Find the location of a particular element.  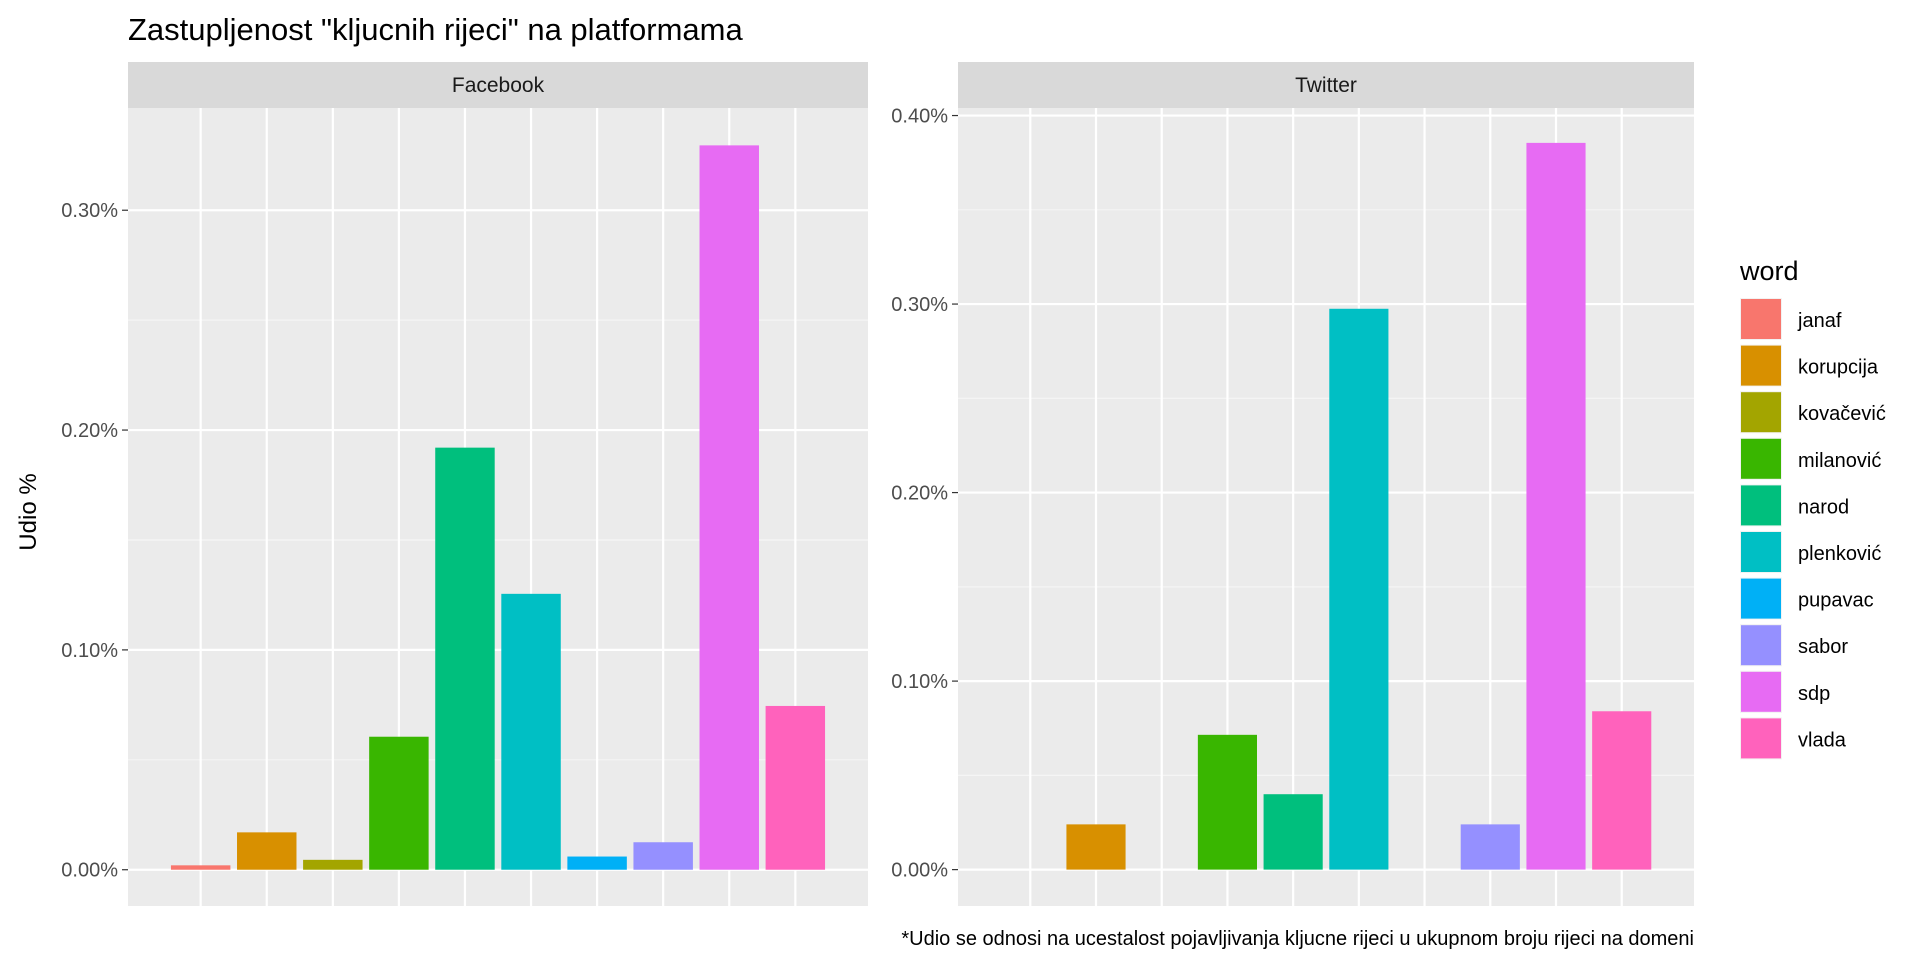

facet-label: Facebook is located at coordinates (498, 85).